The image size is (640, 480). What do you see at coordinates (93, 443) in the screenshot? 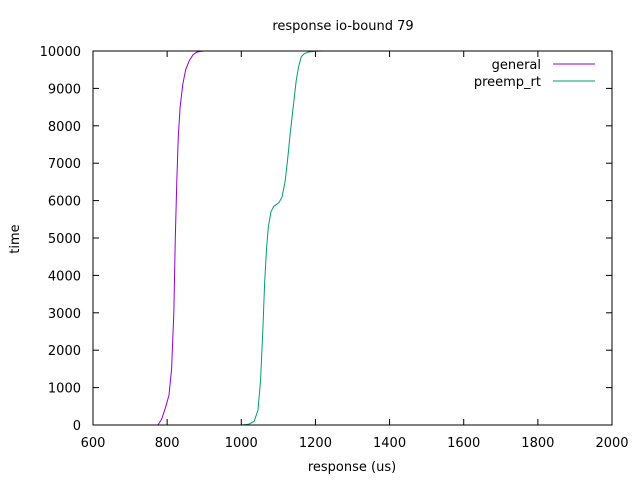
I see `x-tick-label: 600` at bounding box center [93, 443].